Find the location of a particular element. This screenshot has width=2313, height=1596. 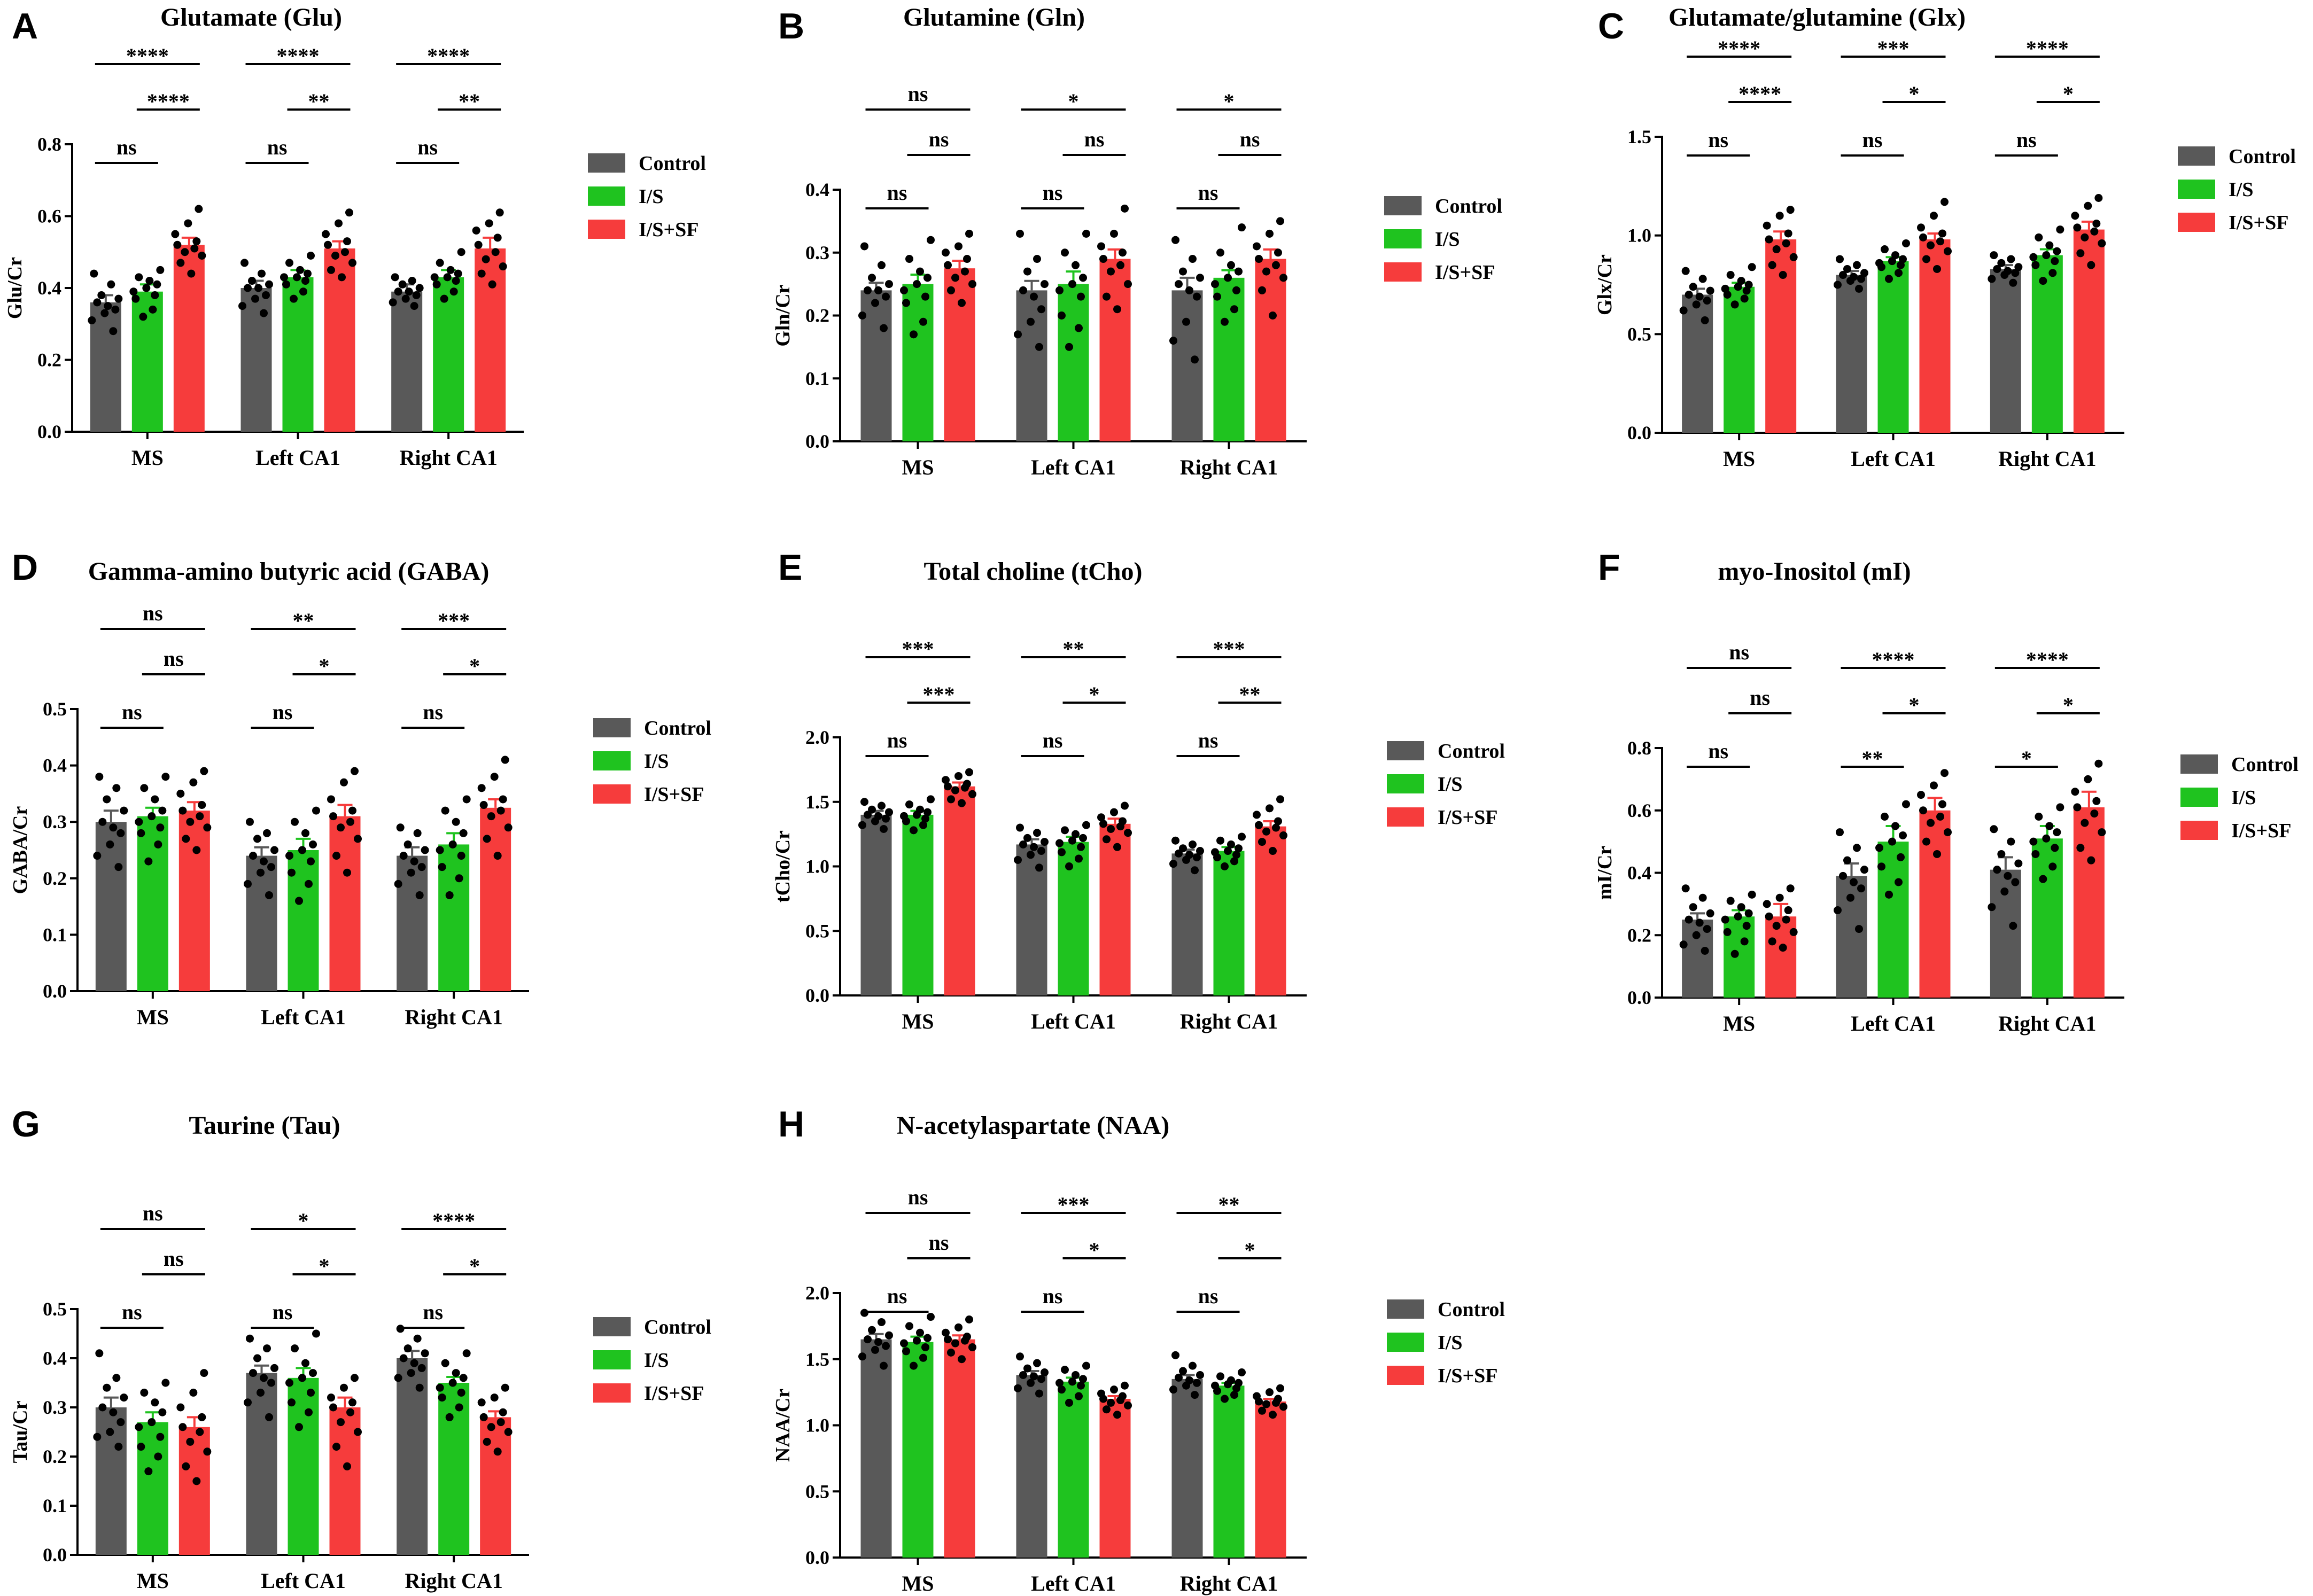

x-category-label: MS is located at coordinates (918, 467).